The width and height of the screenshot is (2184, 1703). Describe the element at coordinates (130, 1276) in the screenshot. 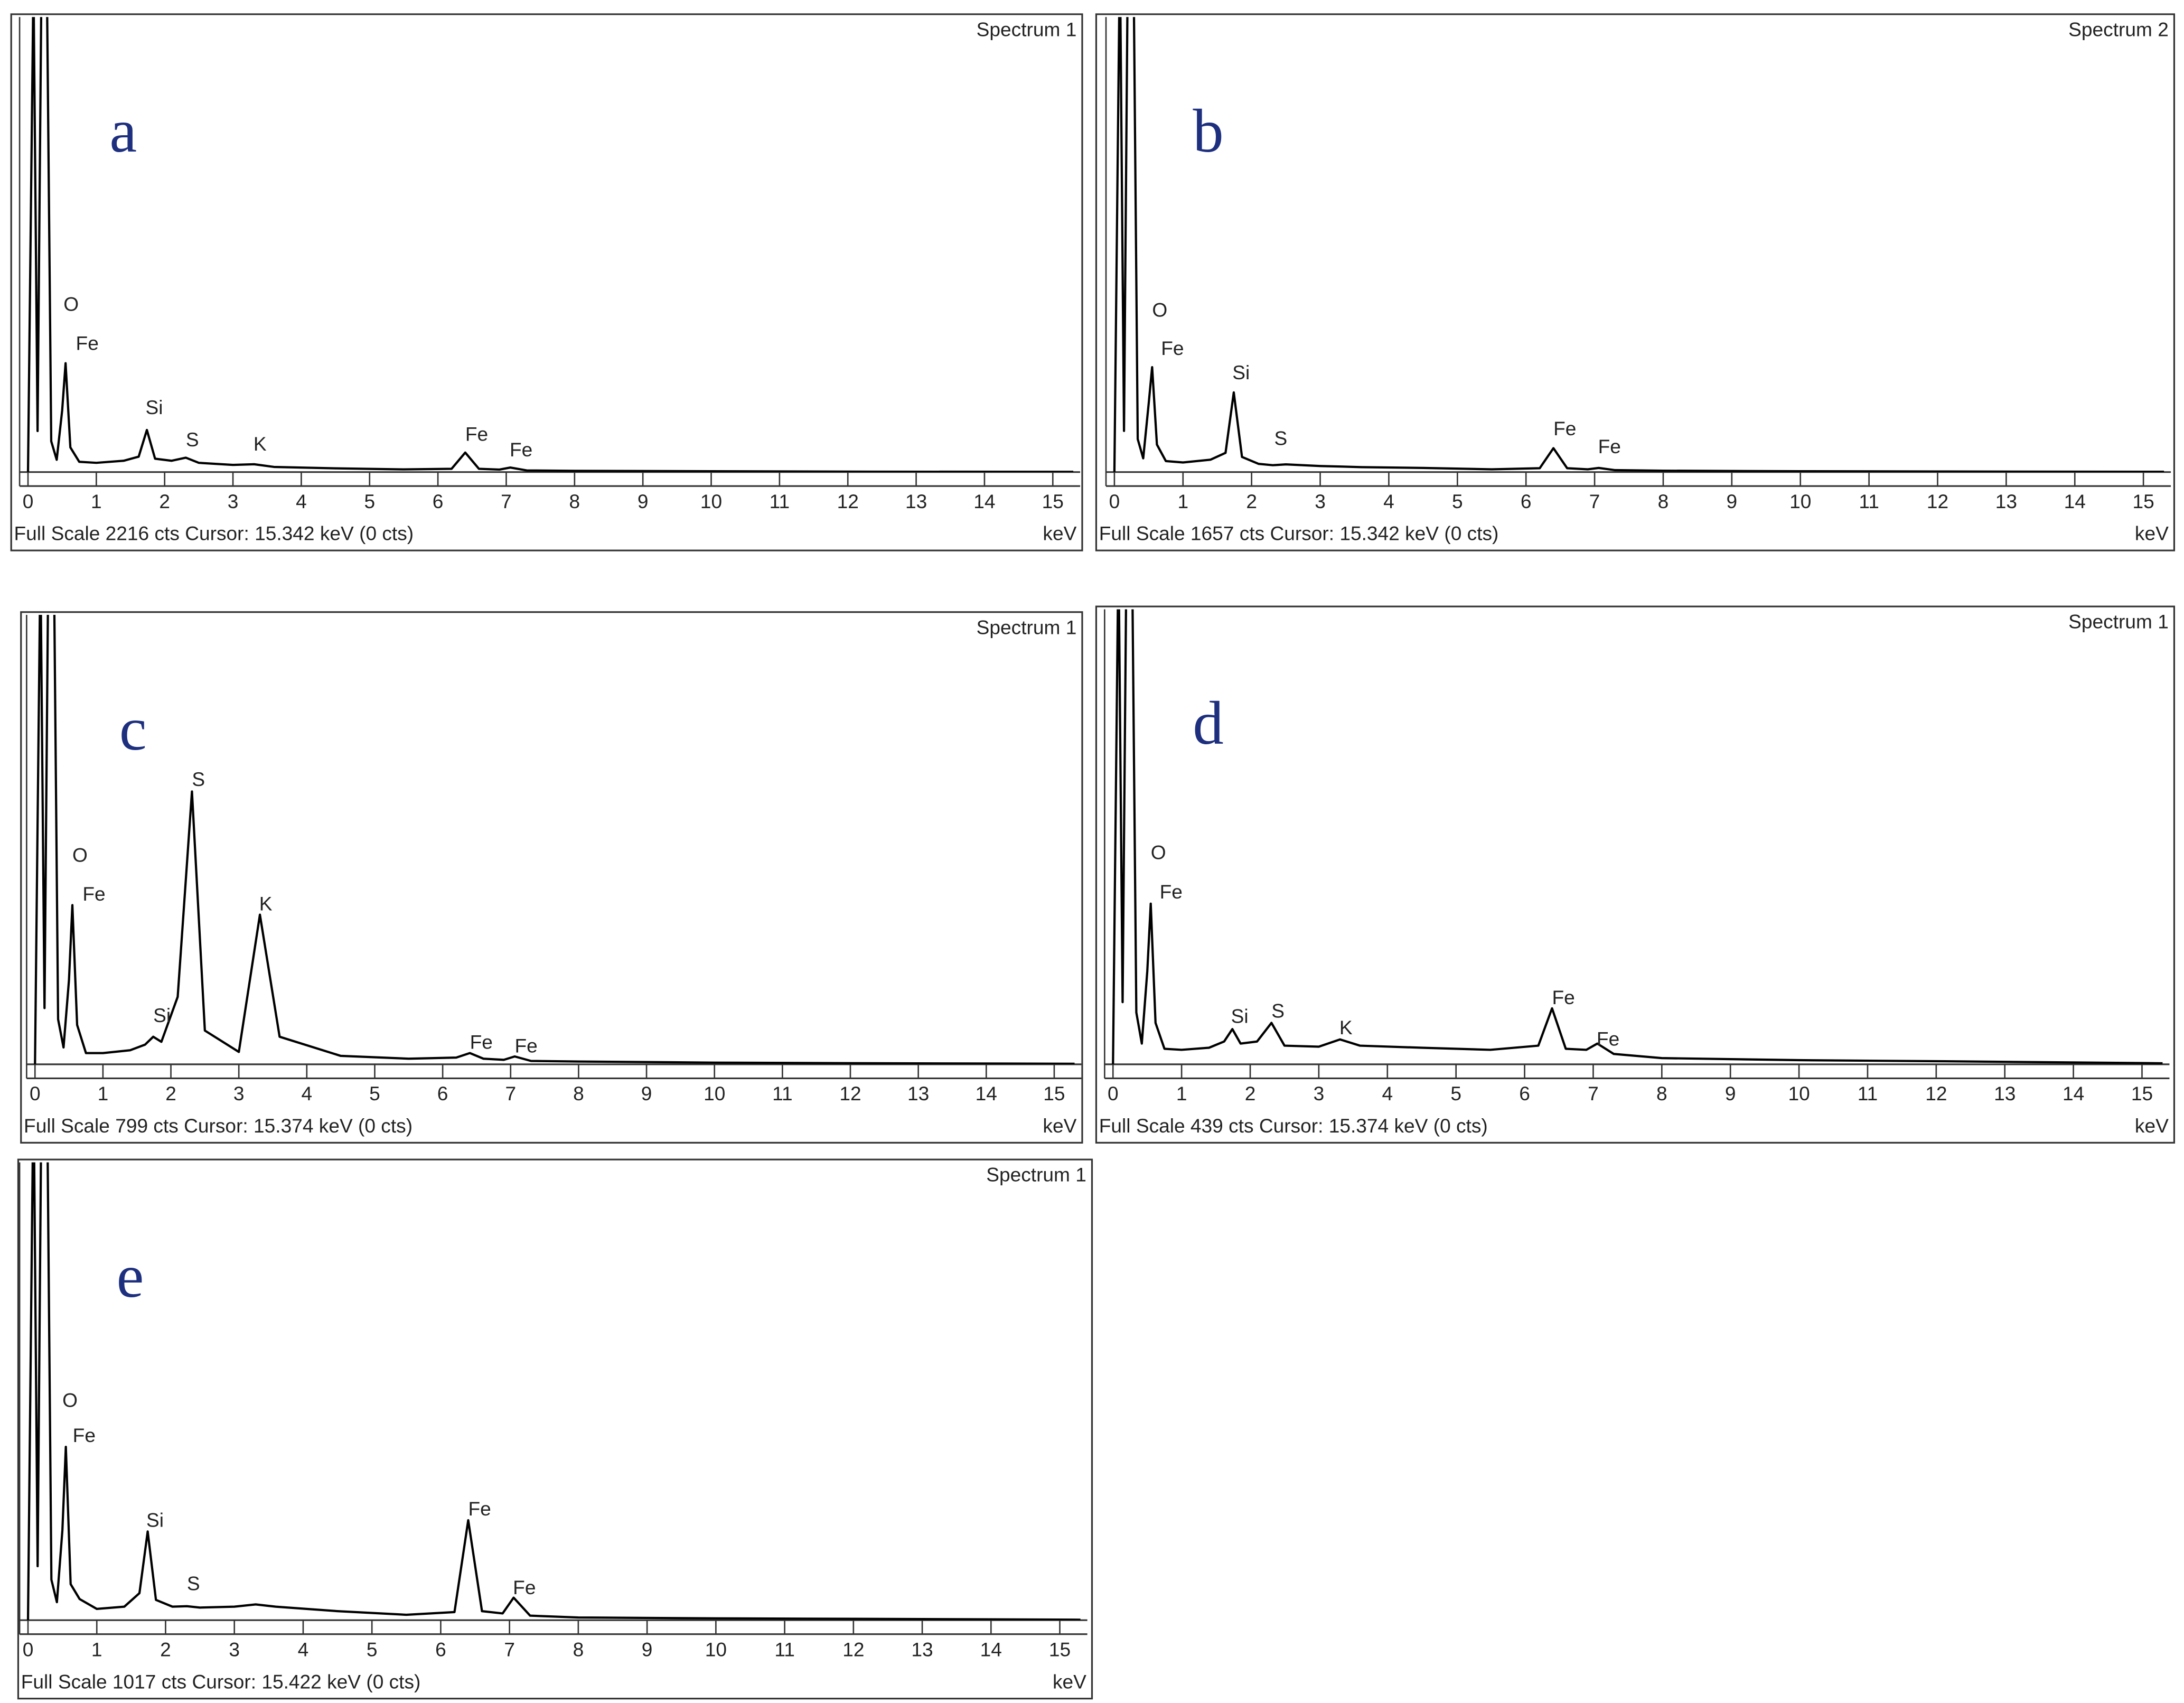

I see `panel-letter: e` at that location.